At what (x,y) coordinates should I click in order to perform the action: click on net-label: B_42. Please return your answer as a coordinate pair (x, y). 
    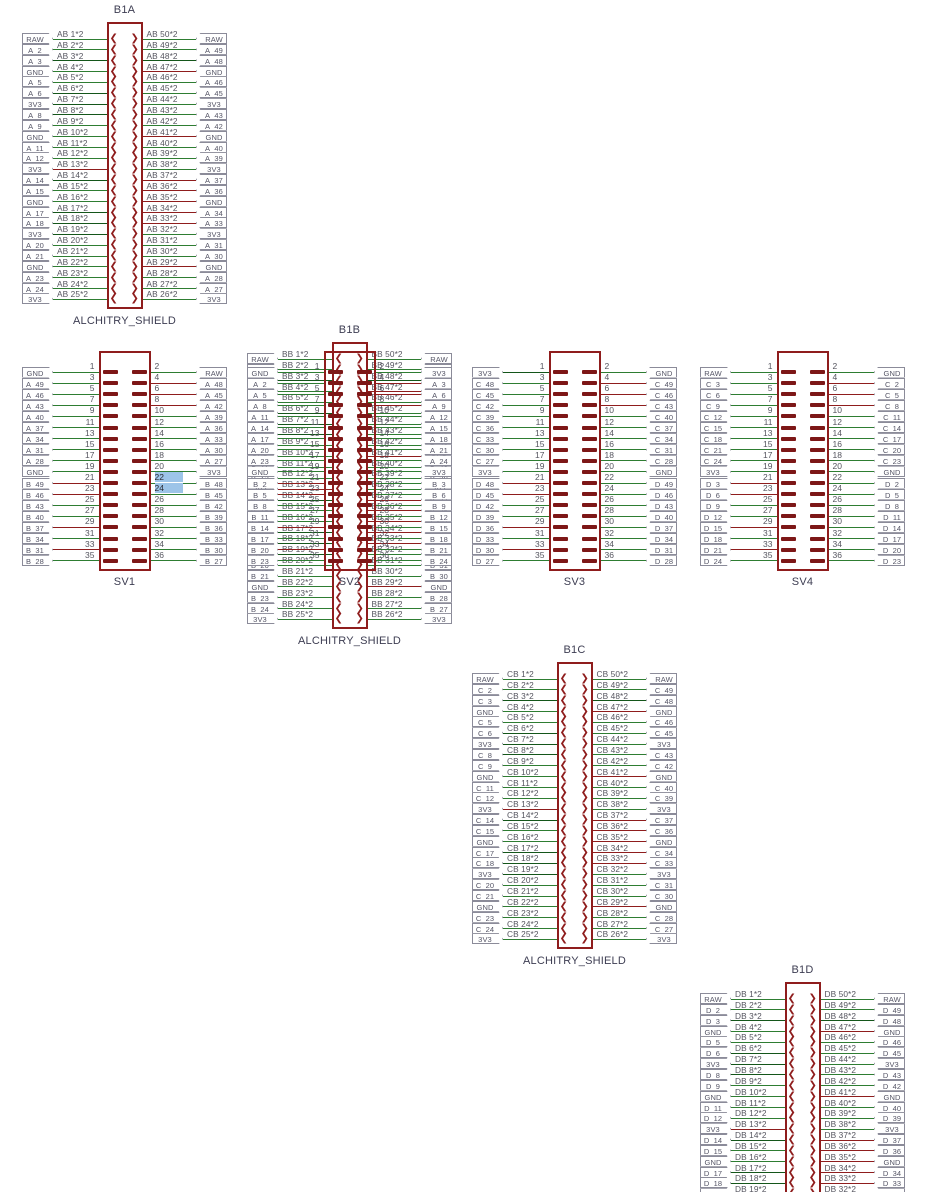
    Looking at the image, I should click on (211, 505).